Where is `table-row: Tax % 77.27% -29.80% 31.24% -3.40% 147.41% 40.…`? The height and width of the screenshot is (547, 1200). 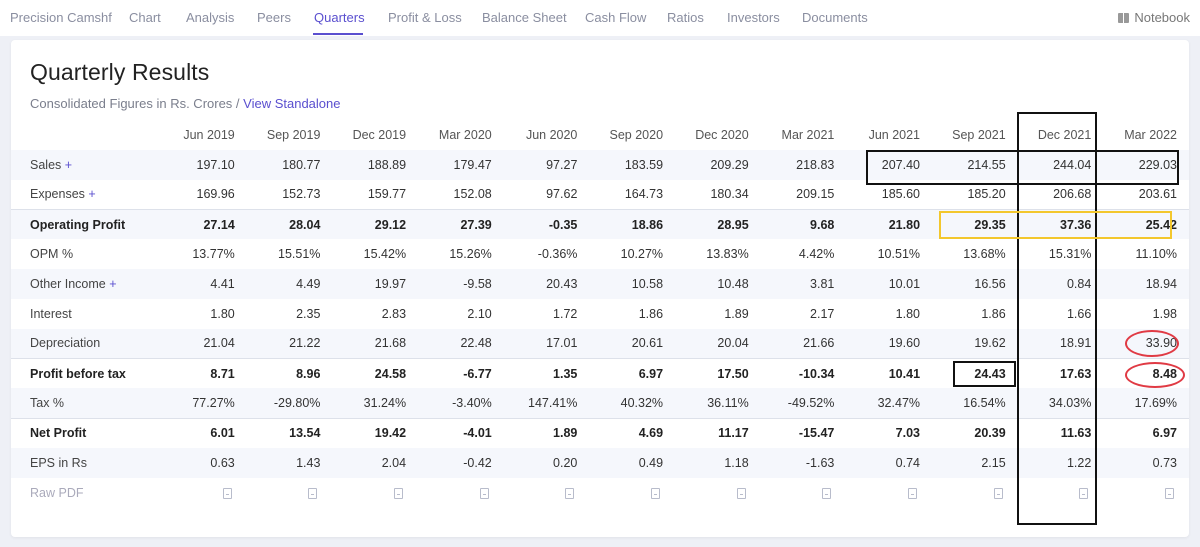
table-row: Tax % 77.27% -29.80% 31.24% -3.40% 147.41% 40.… is located at coordinates (600, 403).